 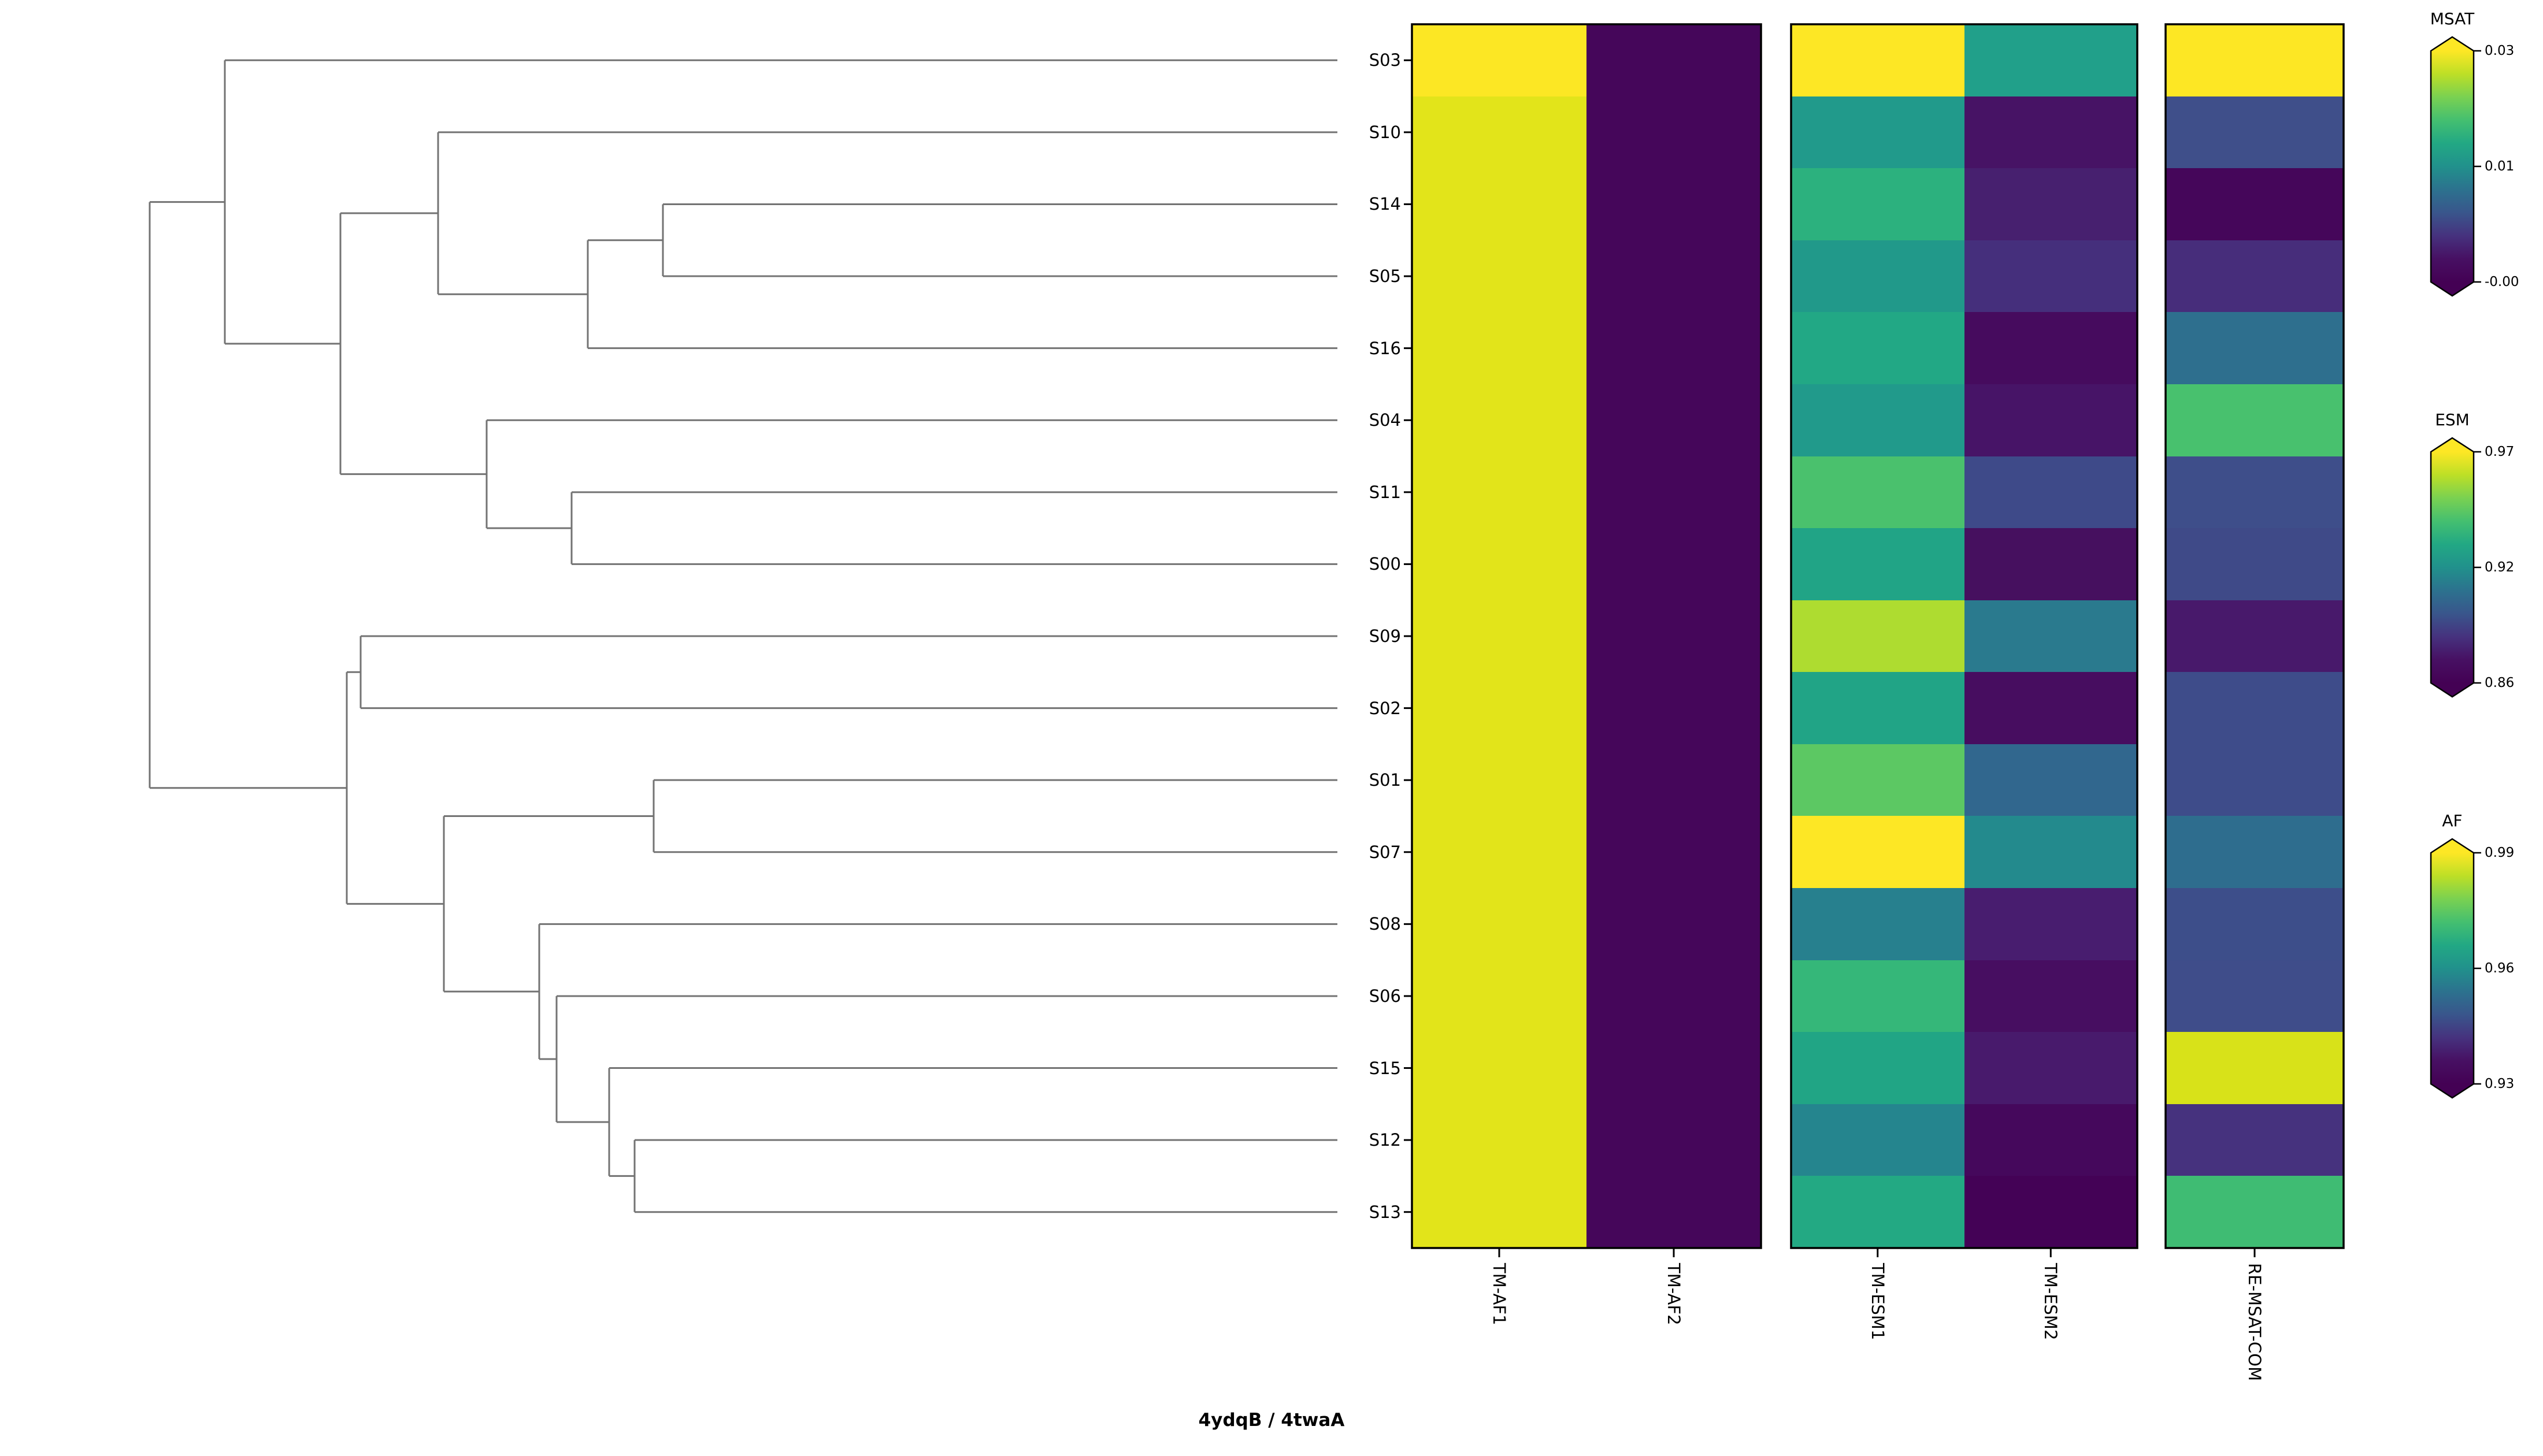 I want to click on heatmap-cell-TM-ESM1-S15, so click(x=1878, y=1068).